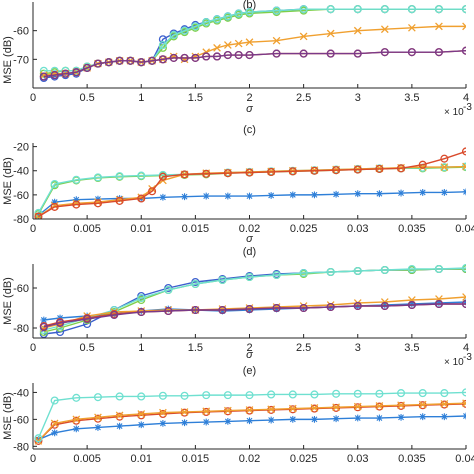 This screenshot has height=474, width=474. Describe the element at coordinates (21, 393) in the screenshot. I see `y-tick-label: -40` at that location.